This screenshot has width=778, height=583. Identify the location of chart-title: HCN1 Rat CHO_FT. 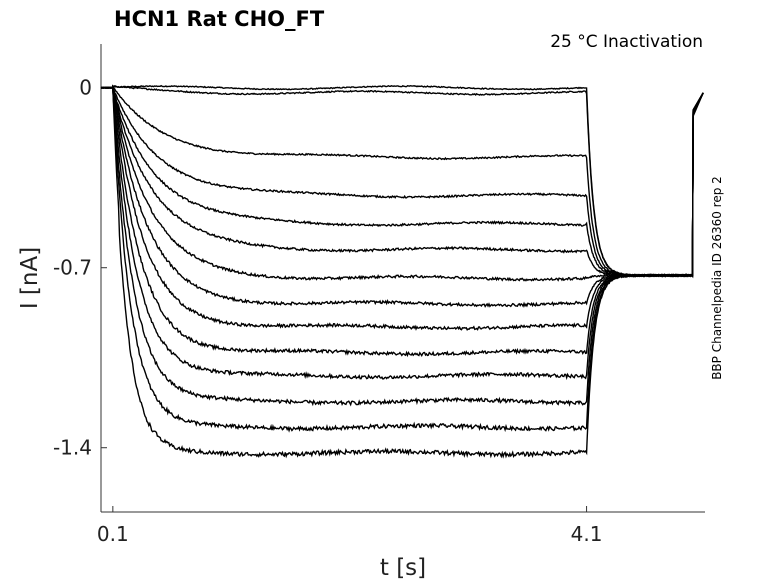
(219, 19).